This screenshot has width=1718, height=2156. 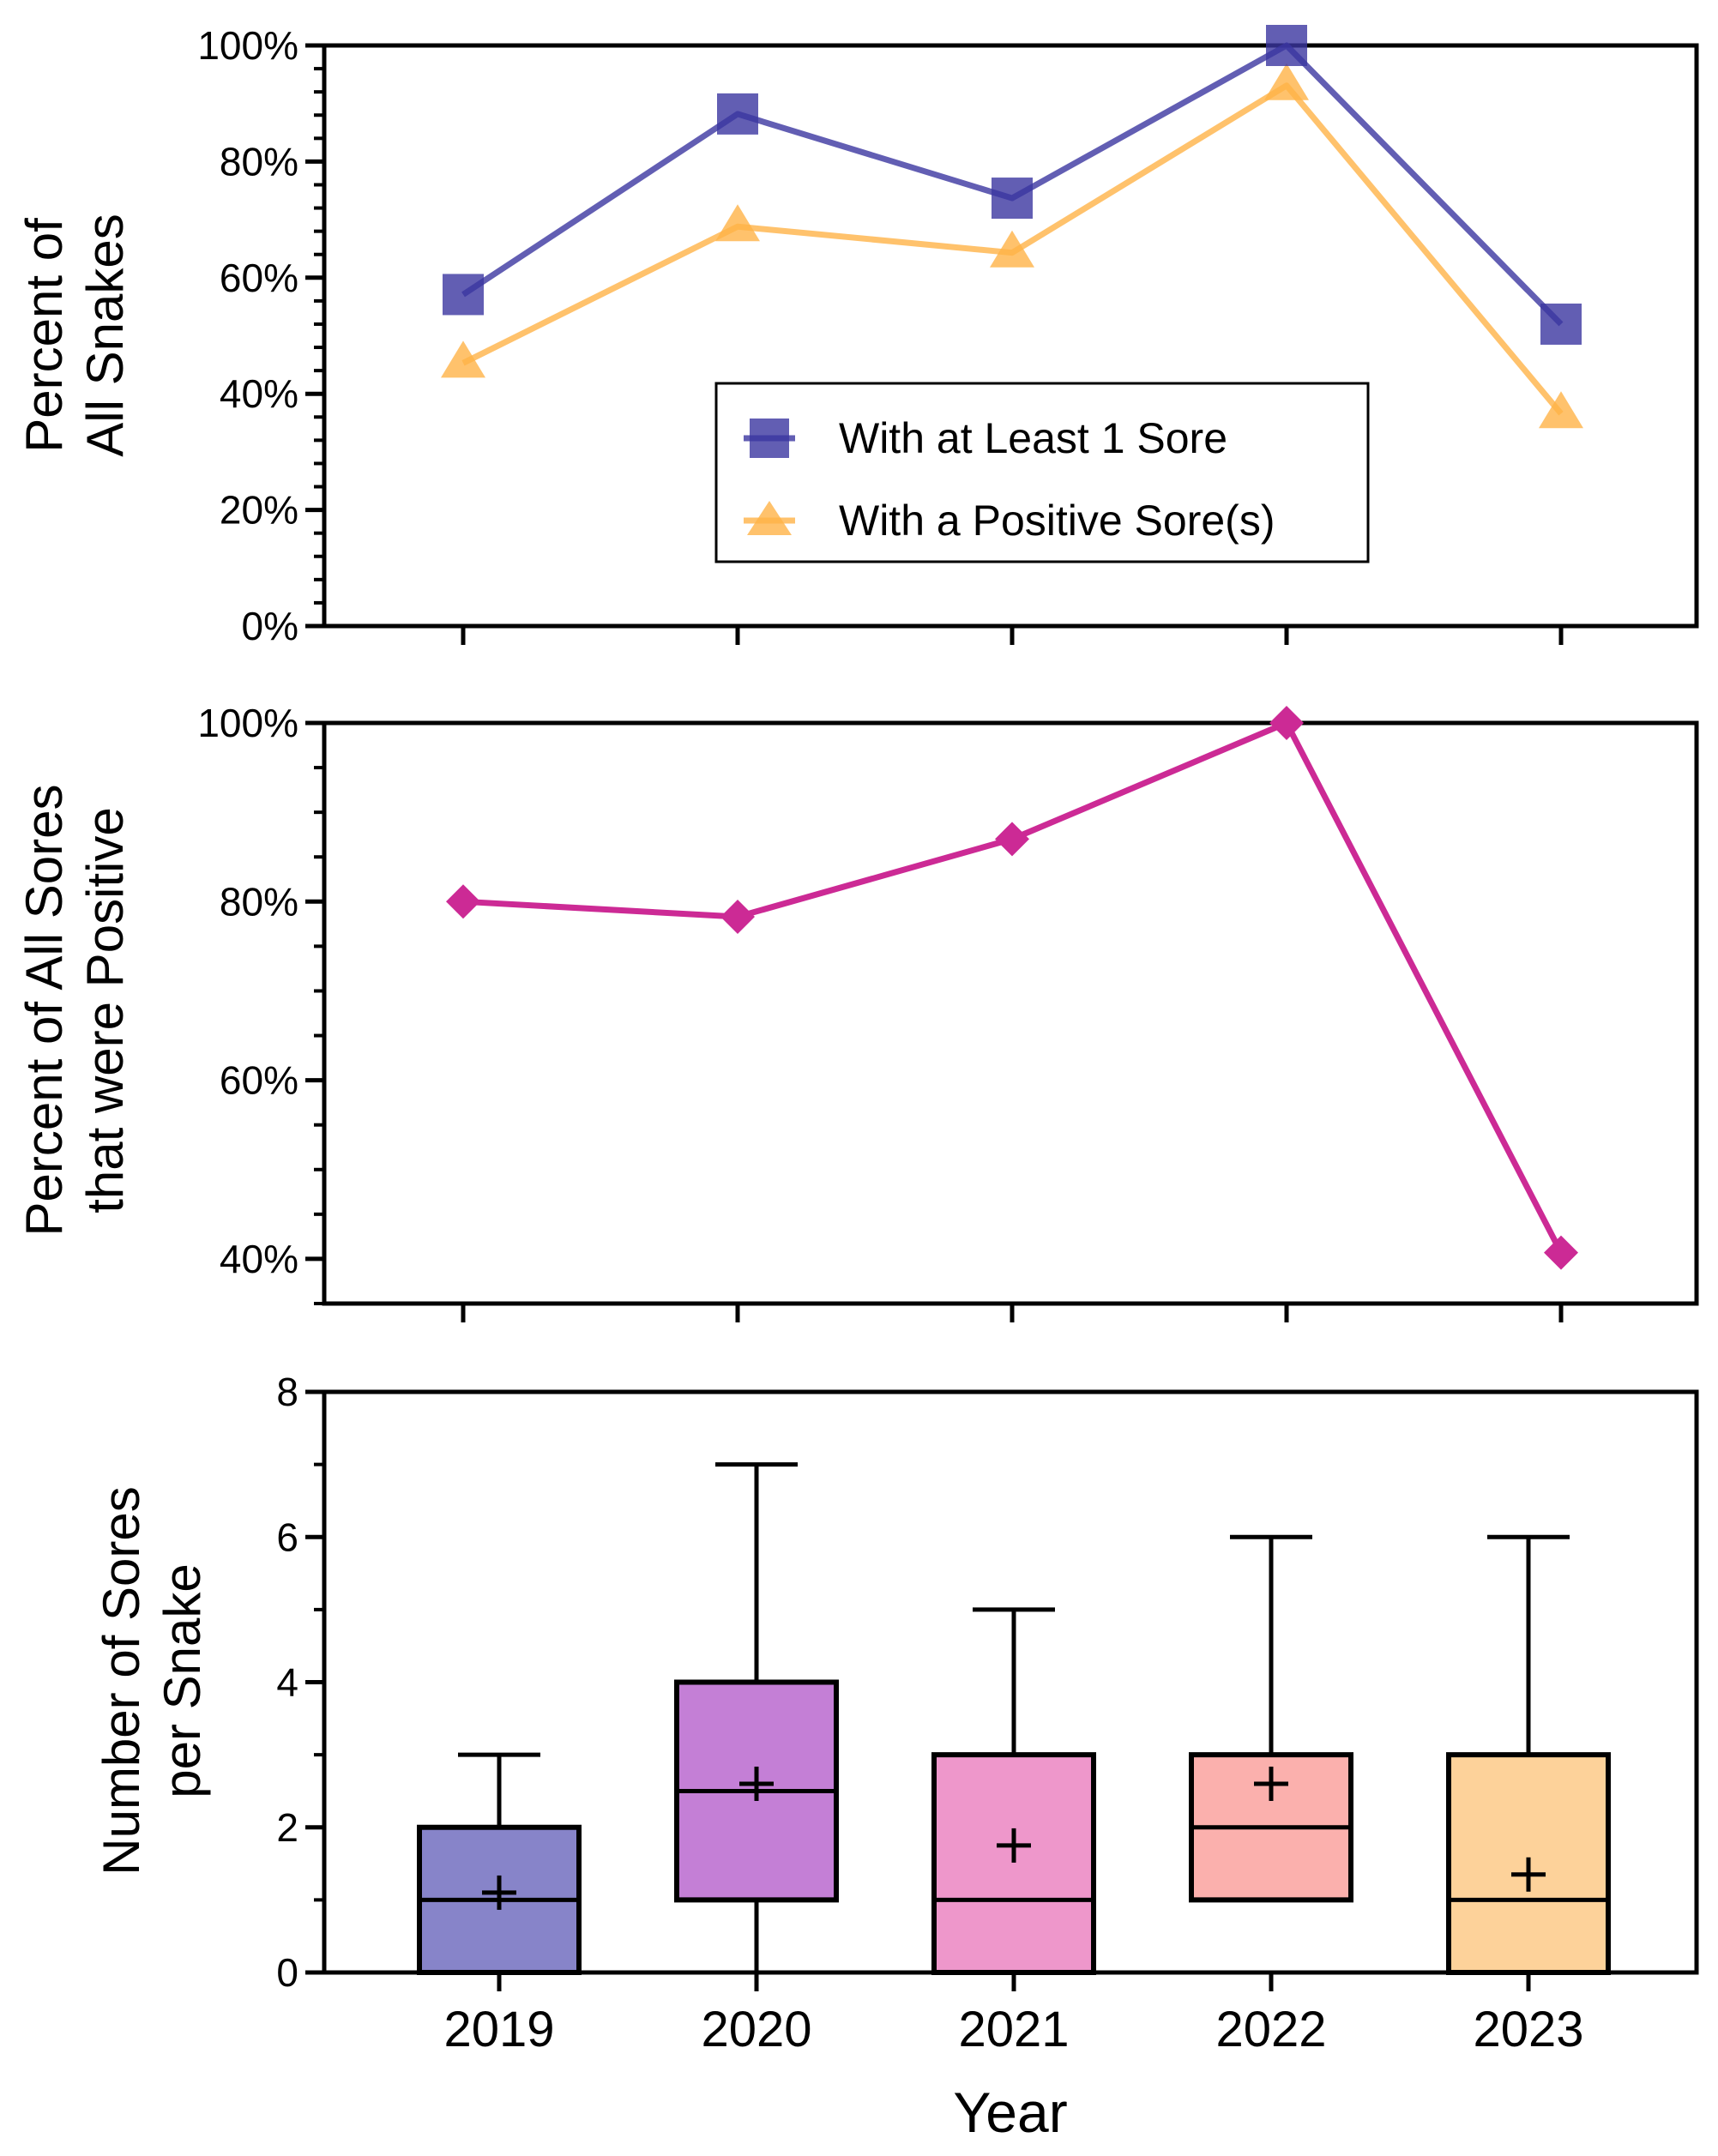 I want to click on legend-square-marker, so click(x=769, y=438).